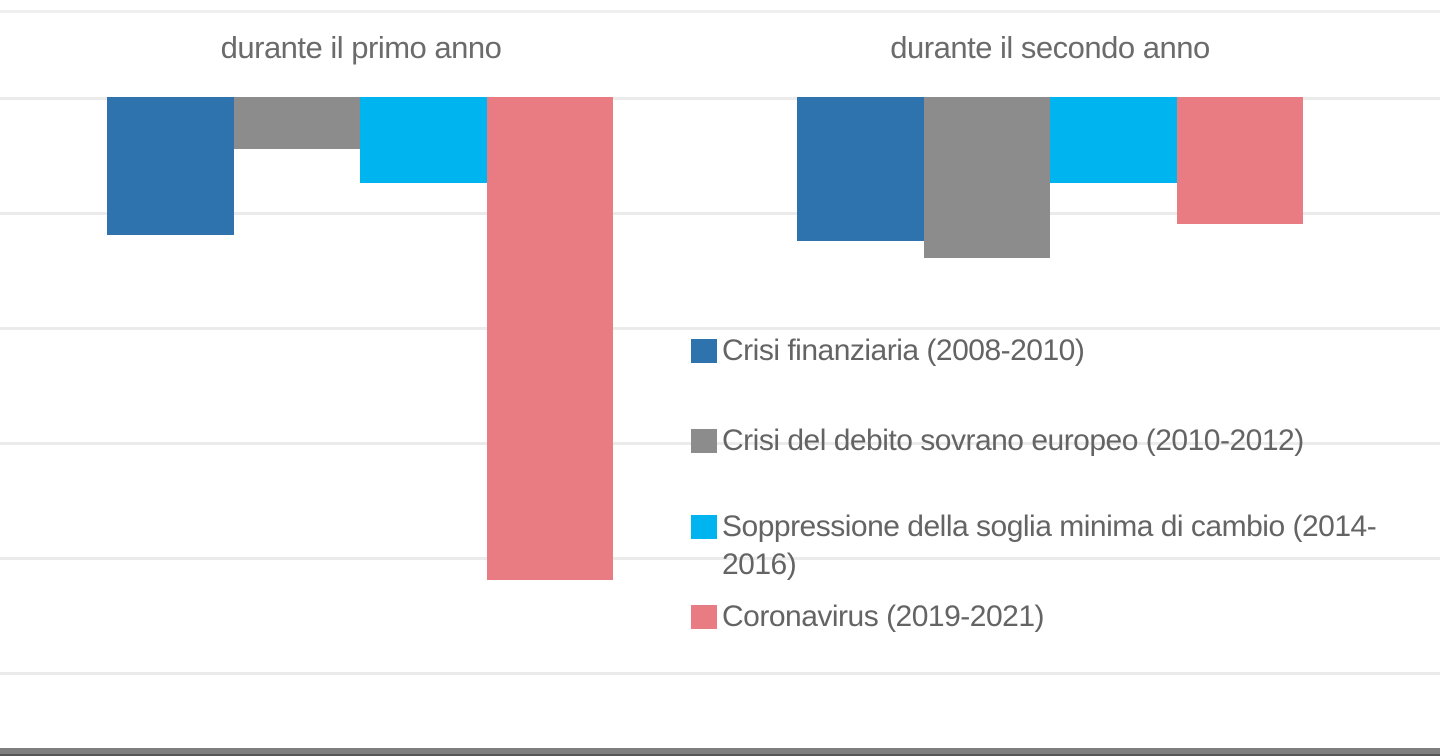  Describe the element at coordinates (903, 350) in the screenshot. I see `legend-label: Crisi finanziaria (2008-2010)` at that location.